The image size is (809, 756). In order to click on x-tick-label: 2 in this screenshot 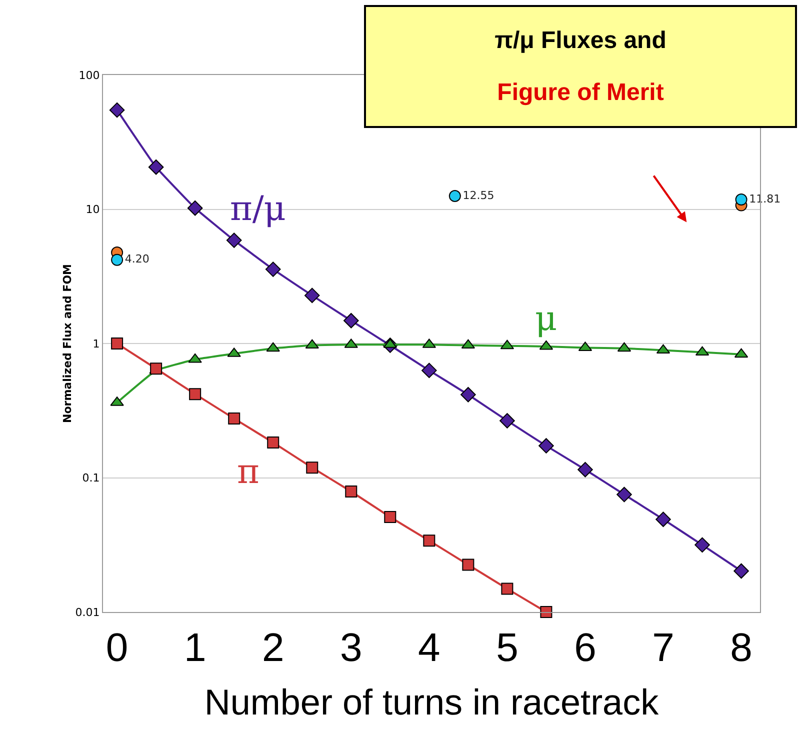, I will do `click(273, 648)`.